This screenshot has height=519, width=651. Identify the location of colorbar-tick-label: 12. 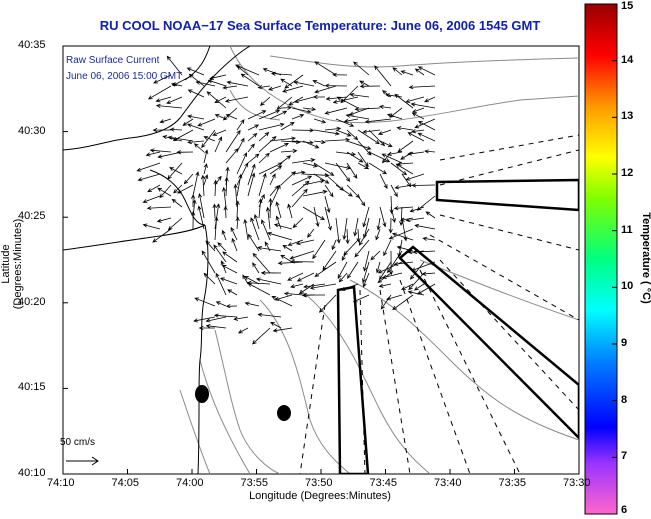
(627, 173).